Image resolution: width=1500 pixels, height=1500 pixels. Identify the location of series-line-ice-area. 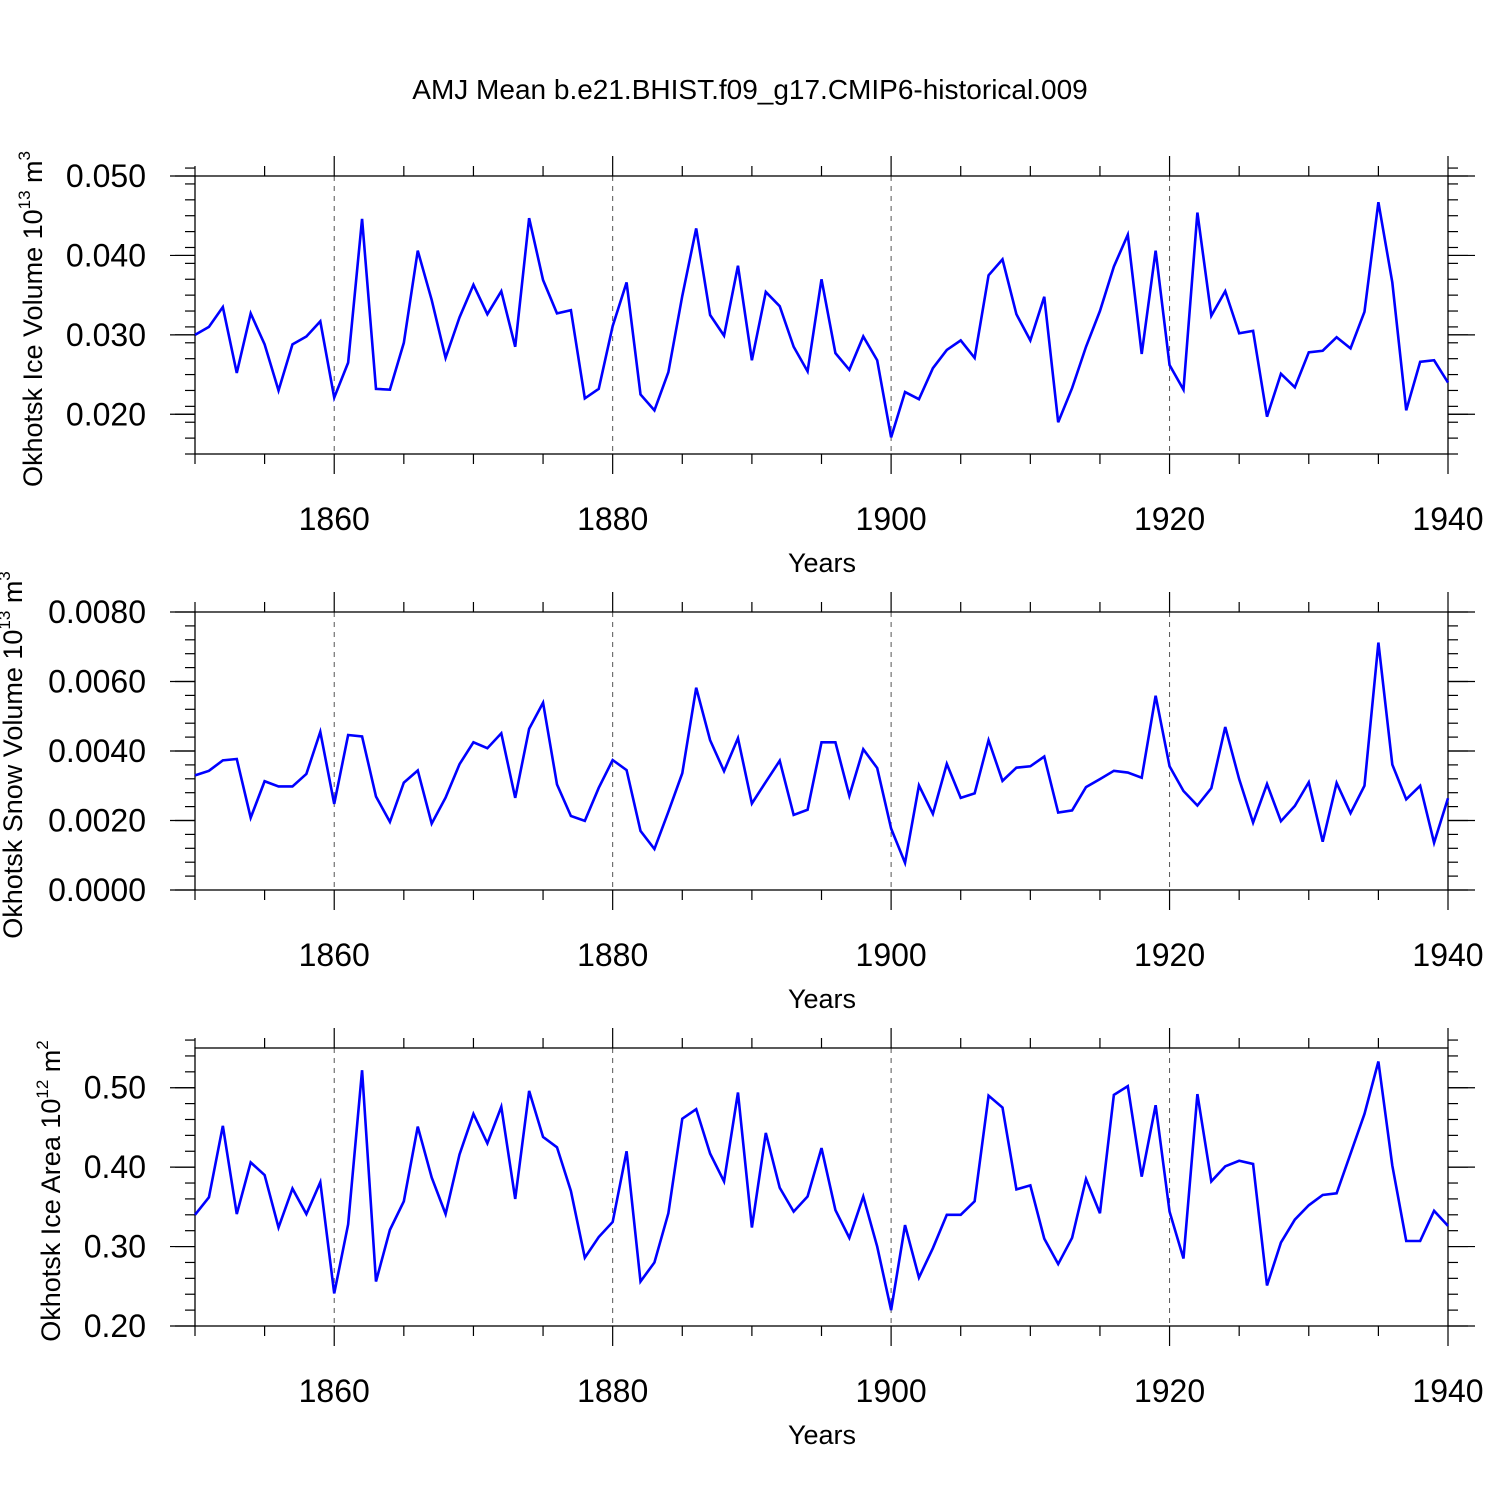
(821, 1186).